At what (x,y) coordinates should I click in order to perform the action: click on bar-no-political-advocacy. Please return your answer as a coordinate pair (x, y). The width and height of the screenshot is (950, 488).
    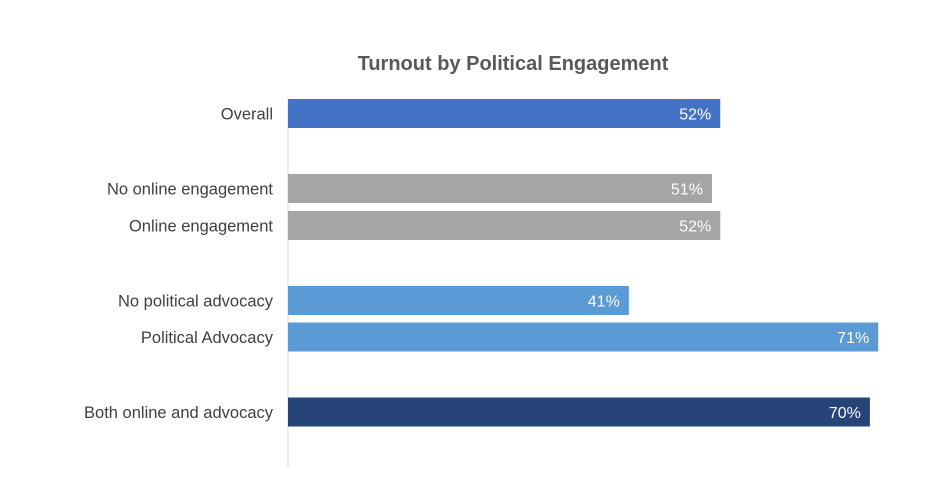
    Looking at the image, I should click on (458, 300).